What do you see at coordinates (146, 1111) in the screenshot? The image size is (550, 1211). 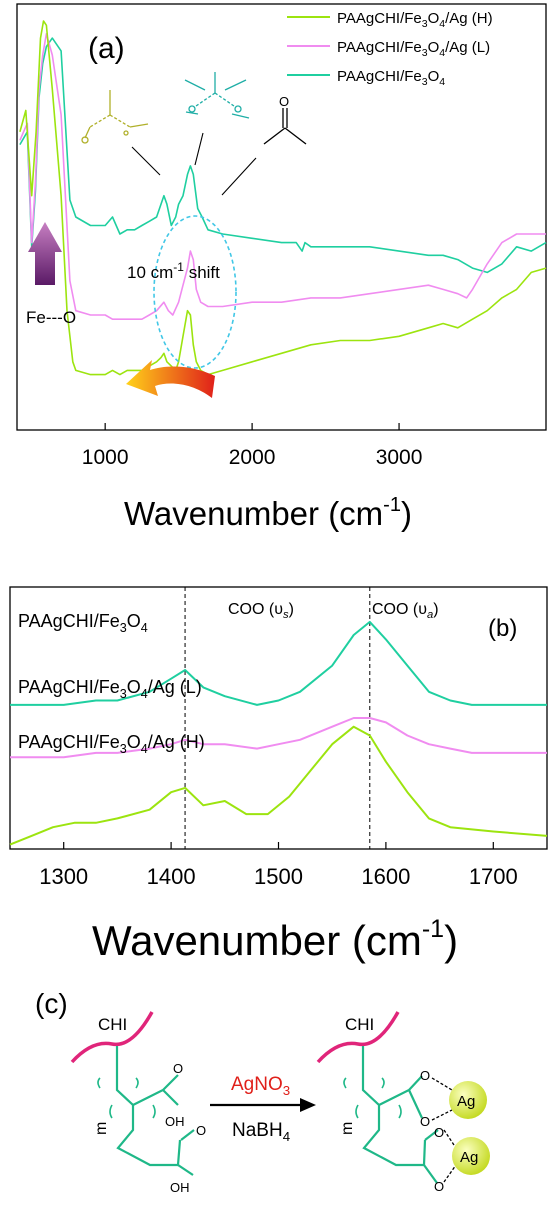 I see `backbone-left` at bounding box center [146, 1111].